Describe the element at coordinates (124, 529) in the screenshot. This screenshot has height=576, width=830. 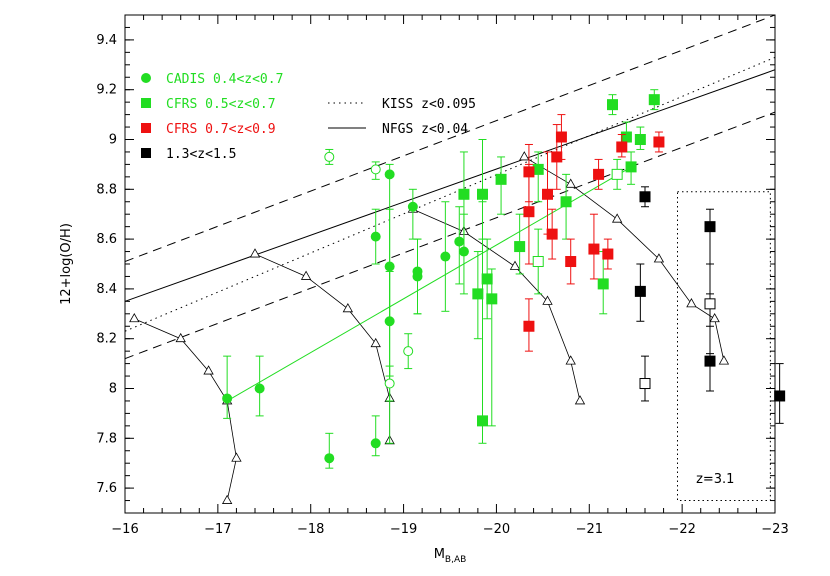
I see `x-tick-label: −16` at that location.